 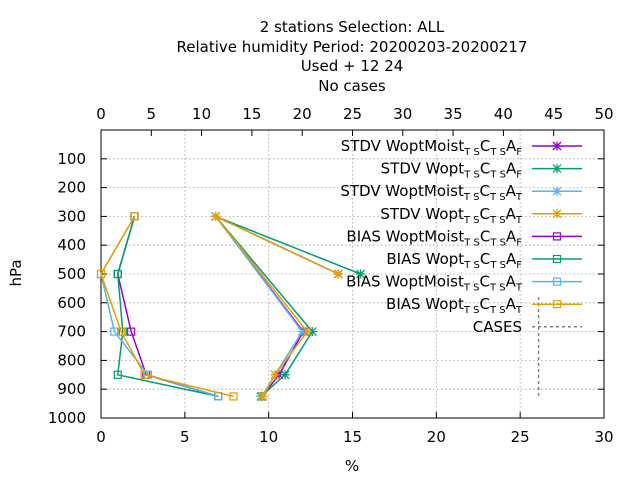 What do you see at coordinates (185, 437) in the screenshot?
I see `x-bottom-tick-label: 5` at bounding box center [185, 437].